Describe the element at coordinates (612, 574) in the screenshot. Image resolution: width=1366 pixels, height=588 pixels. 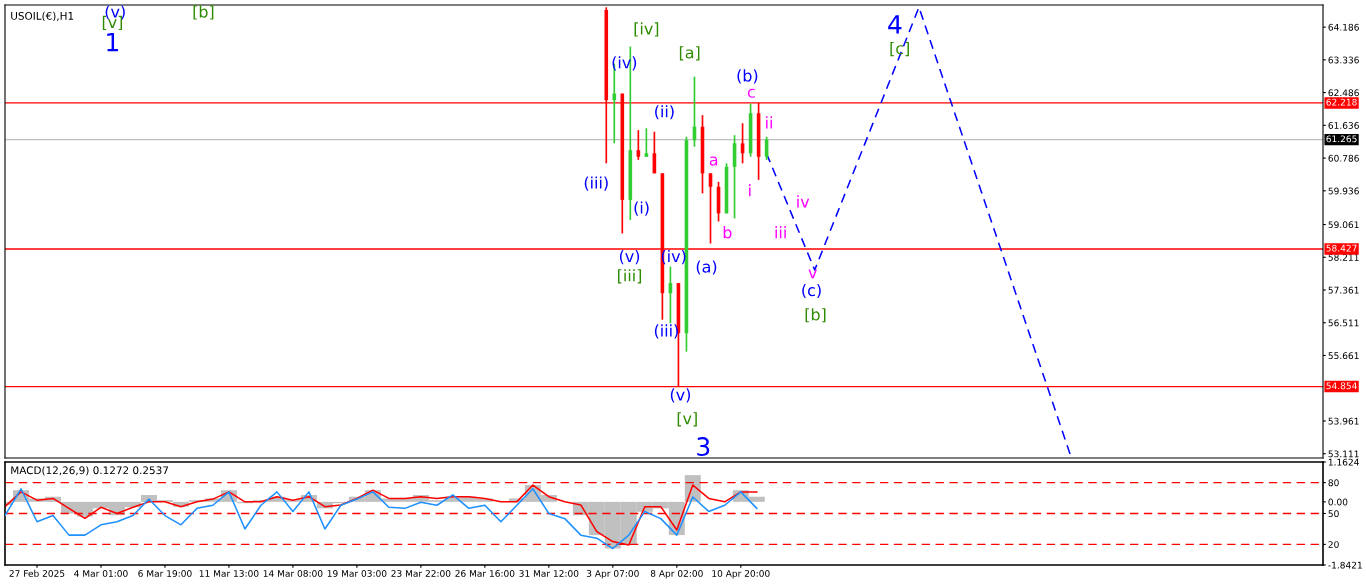
I see `x-tick-label: 3 Apr 07:00` at that location.